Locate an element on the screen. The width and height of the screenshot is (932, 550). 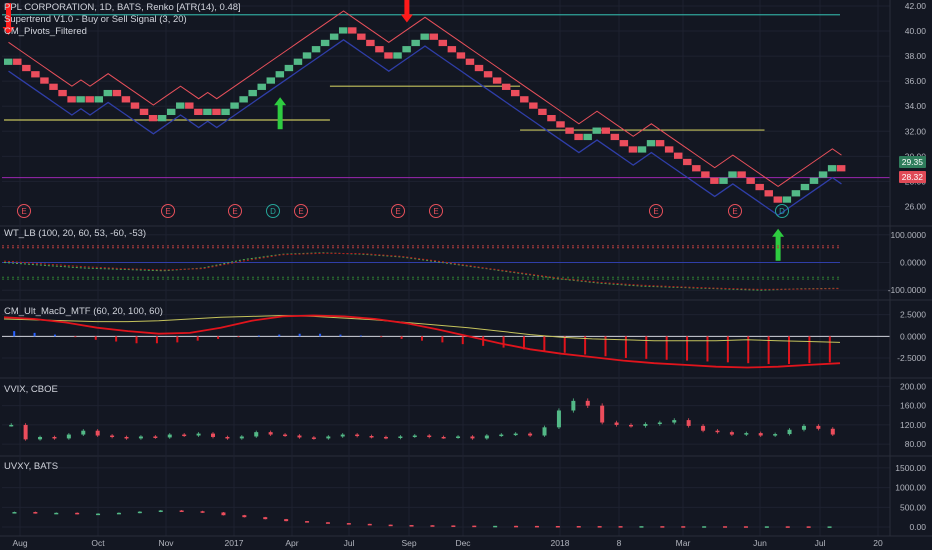
time-axis-label: Jun is located at coordinates (760, 543).